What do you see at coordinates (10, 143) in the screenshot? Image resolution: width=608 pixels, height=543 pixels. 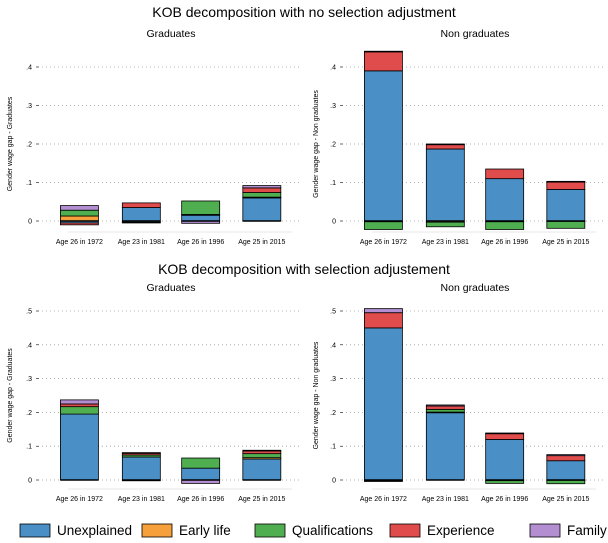 I see `y-axis-label: Gender wage gap - Graduates` at bounding box center [10, 143].